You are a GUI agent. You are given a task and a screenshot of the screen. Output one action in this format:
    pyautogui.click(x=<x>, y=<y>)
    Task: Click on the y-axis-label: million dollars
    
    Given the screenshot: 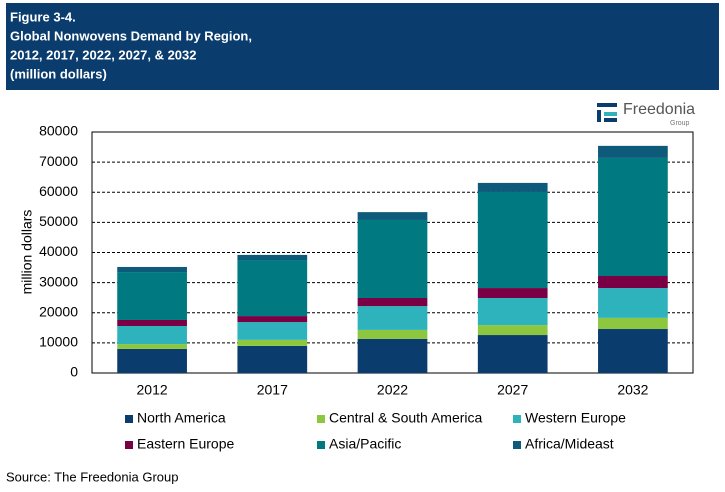 What is the action you would take?
    pyautogui.click(x=27, y=252)
    